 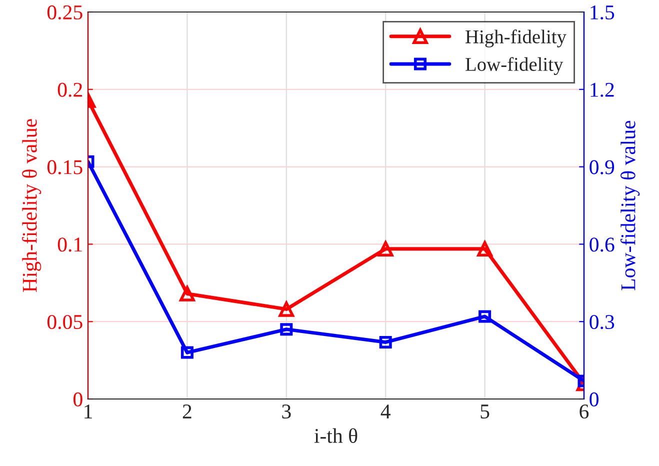 What do you see at coordinates (516, 39) in the screenshot?
I see `legend-label: High-fidelity` at bounding box center [516, 39].